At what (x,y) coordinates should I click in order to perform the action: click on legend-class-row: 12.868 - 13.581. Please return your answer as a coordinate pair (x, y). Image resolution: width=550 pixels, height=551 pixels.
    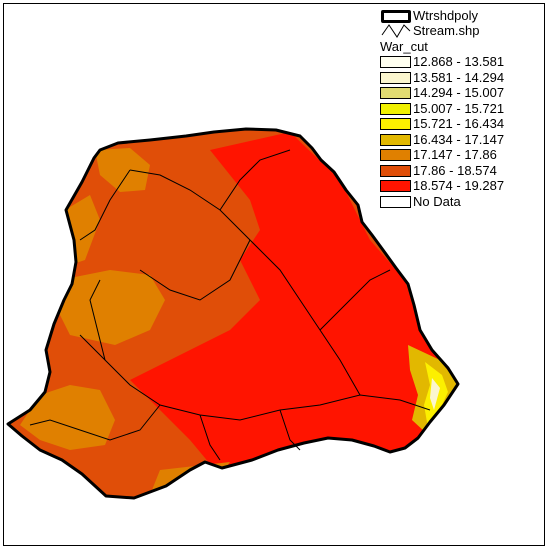
    Looking at the image, I should click on (462, 62).